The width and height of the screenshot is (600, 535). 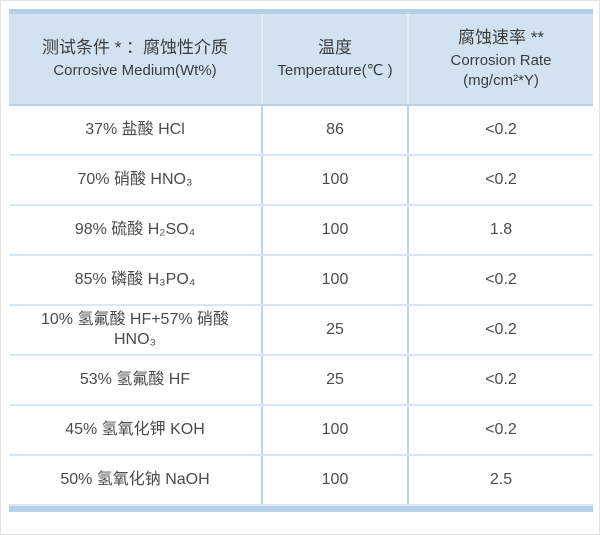 I want to click on table-row: 10% 氢氟酸 HF+57% 硝酸 HNO₃ 25 <0.2, so click(x=301, y=331).